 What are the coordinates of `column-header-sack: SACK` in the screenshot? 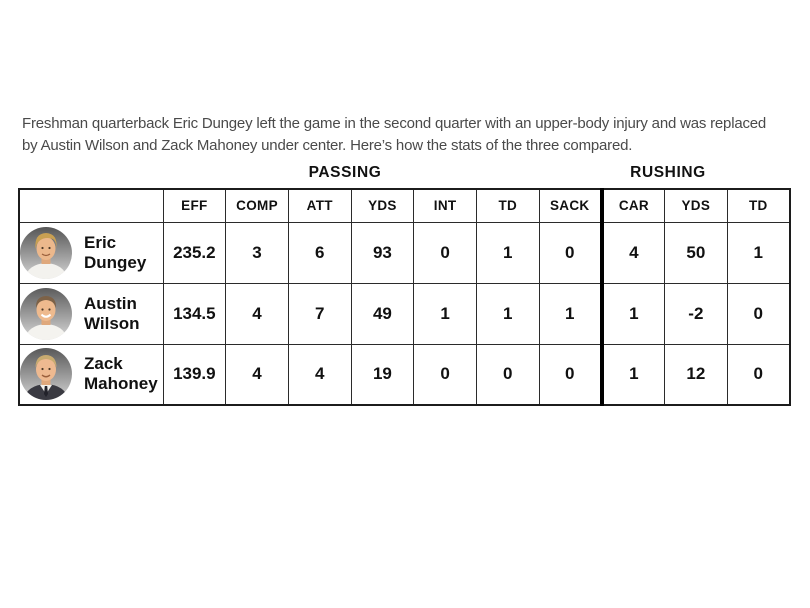 It's located at (570, 205).